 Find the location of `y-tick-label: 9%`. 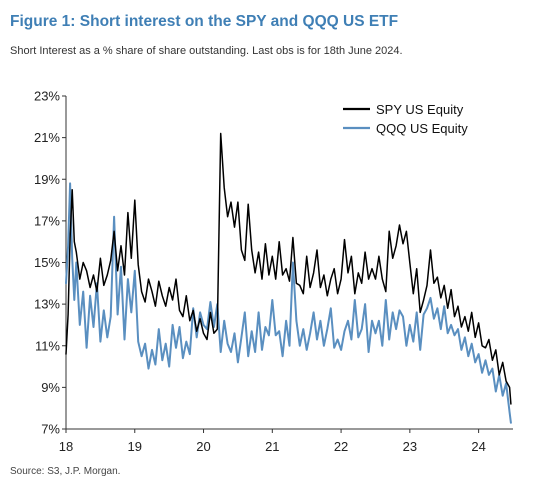

y-tick-label: 9% is located at coordinates (50, 387).